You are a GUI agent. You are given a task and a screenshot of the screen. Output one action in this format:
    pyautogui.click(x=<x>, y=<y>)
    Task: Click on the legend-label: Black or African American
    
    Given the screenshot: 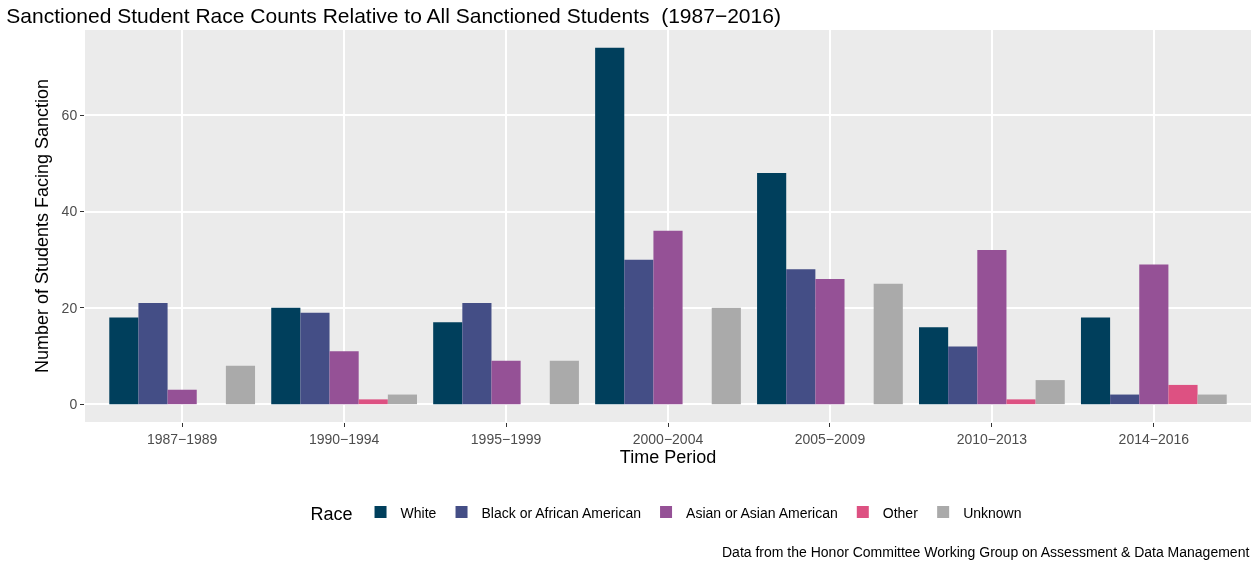 What is the action you would take?
    pyautogui.click(x=561, y=512)
    